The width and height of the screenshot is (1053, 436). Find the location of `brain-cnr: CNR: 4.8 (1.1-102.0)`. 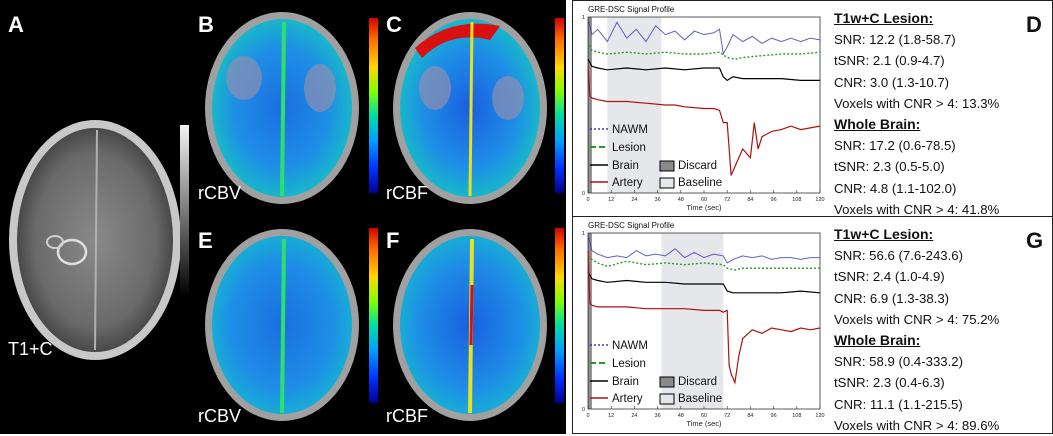

brain-cnr: CNR: 4.8 (1.1-102.0) is located at coordinates (895, 188).